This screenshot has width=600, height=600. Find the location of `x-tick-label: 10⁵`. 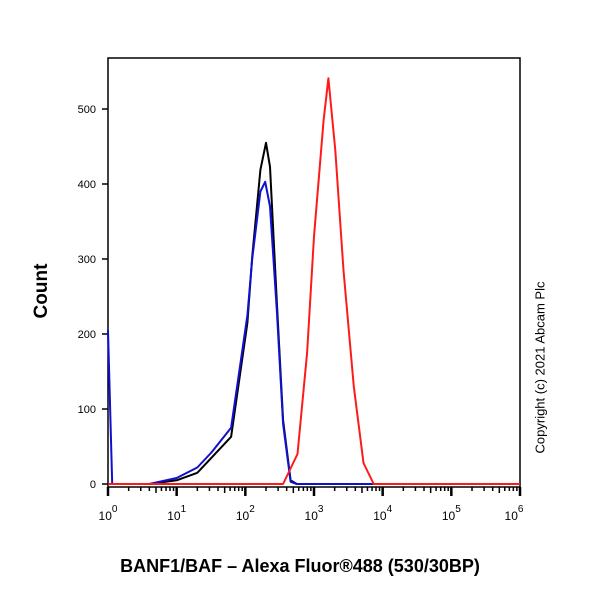

x-tick-label: 10⁵ is located at coordinates (451, 513).